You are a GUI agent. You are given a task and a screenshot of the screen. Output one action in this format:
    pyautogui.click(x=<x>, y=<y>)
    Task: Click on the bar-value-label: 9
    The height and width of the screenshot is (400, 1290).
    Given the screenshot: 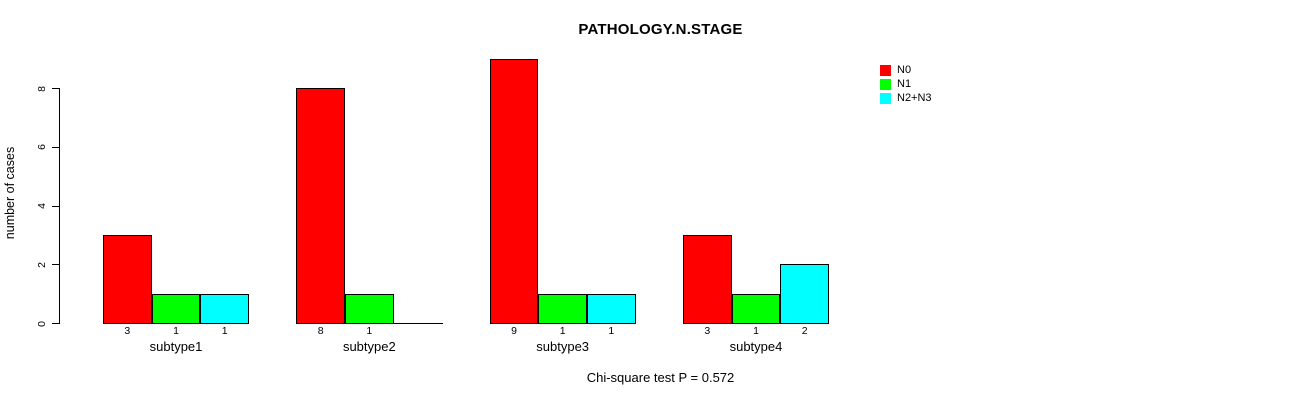 What is the action you would take?
    pyautogui.click(x=514, y=331)
    